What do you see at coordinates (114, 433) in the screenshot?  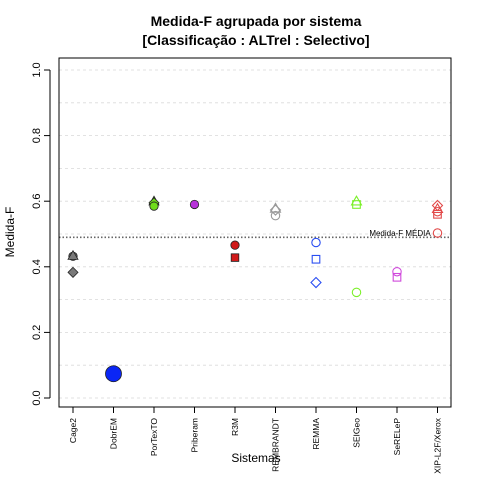 I see `x-tick-label: DobrEM` at bounding box center [114, 433].